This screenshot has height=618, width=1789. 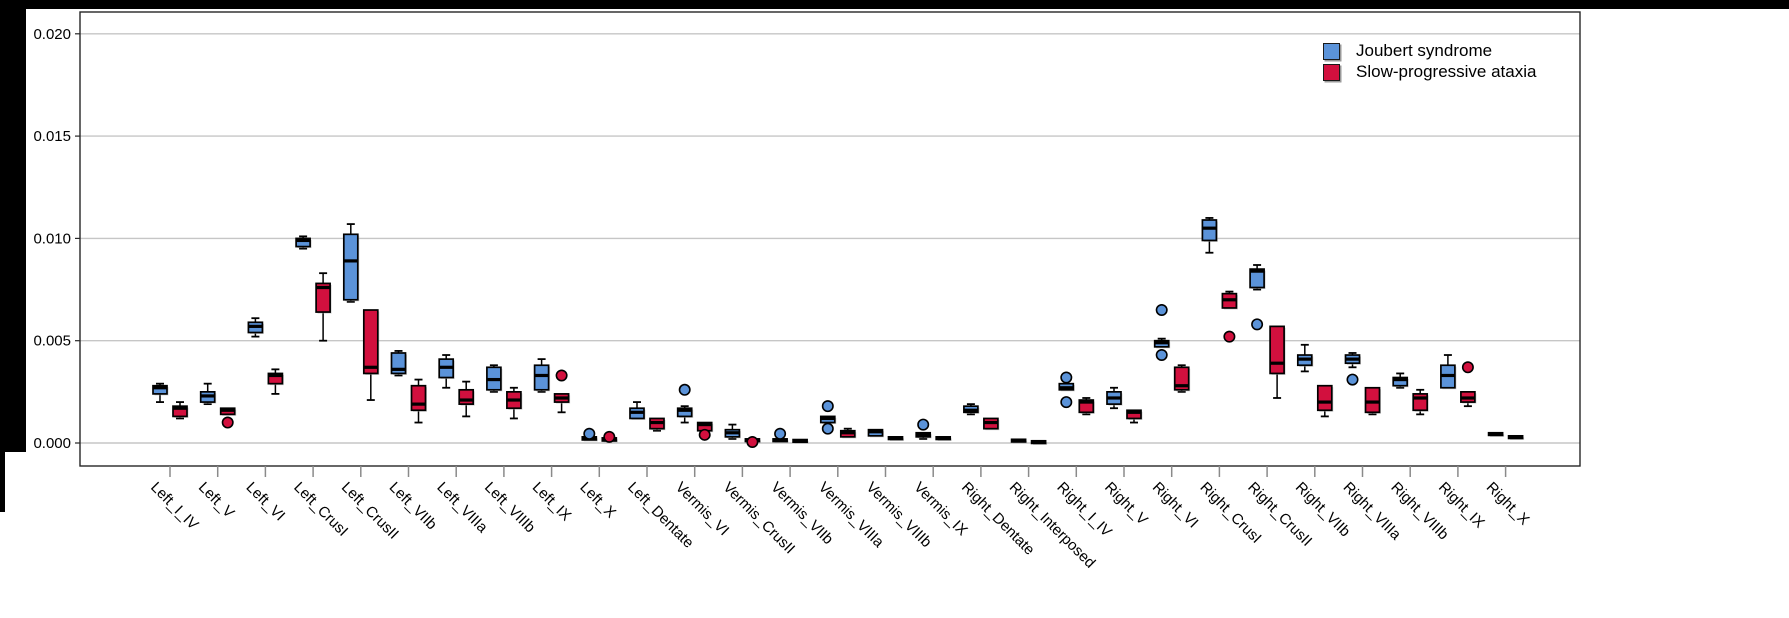 What do you see at coordinates (894, 4) in the screenshot?
I see `top-border-bar` at bounding box center [894, 4].